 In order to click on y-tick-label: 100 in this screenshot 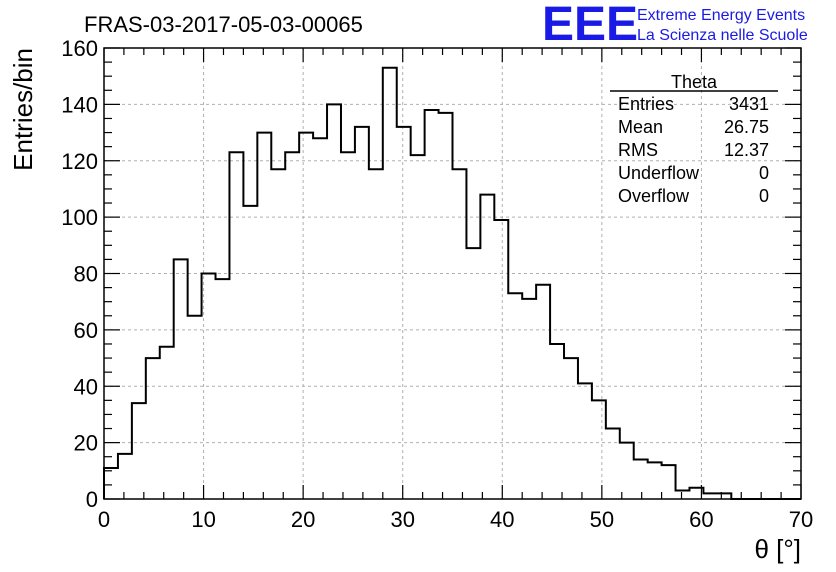, I will do `click(79, 217)`.